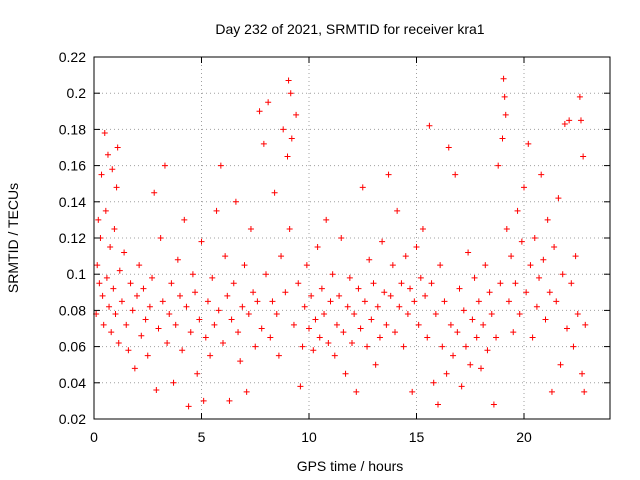  What do you see at coordinates (350, 466) in the screenshot?
I see `x-axis-label: GPS time / hours` at bounding box center [350, 466].